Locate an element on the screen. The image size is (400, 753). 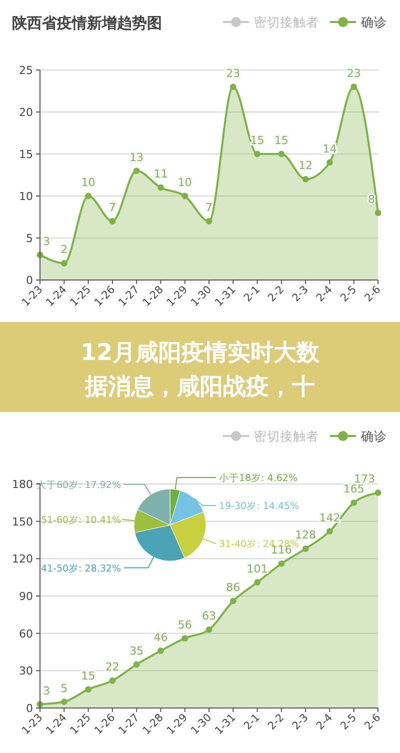
y-tick-label: 90 is located at coordinates (26, 596).